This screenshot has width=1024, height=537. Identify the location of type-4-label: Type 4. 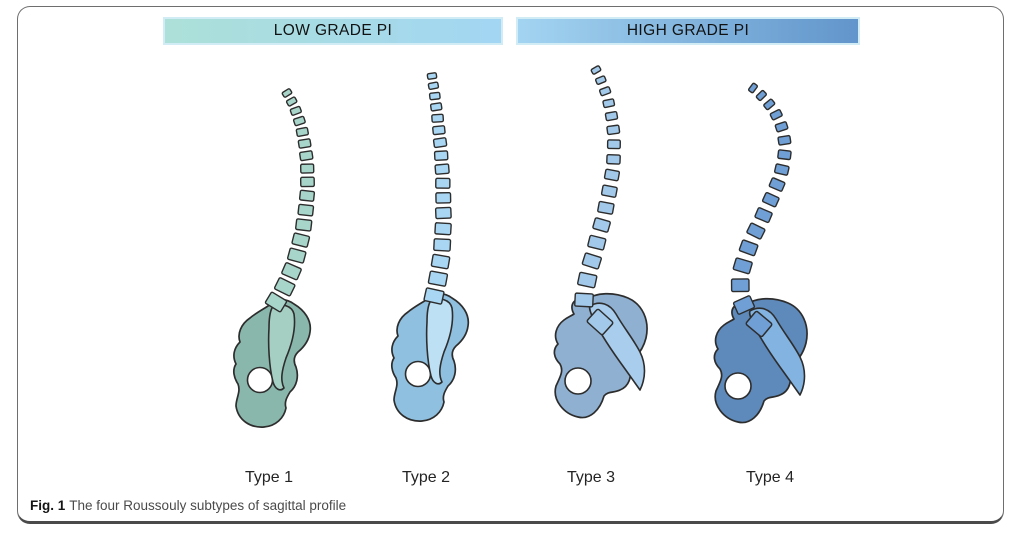
(770, 477).